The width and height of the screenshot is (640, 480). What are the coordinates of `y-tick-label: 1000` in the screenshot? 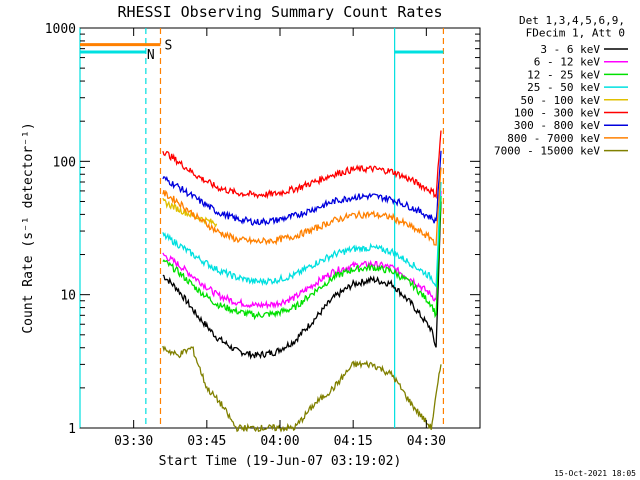 It's located at (60, 29).